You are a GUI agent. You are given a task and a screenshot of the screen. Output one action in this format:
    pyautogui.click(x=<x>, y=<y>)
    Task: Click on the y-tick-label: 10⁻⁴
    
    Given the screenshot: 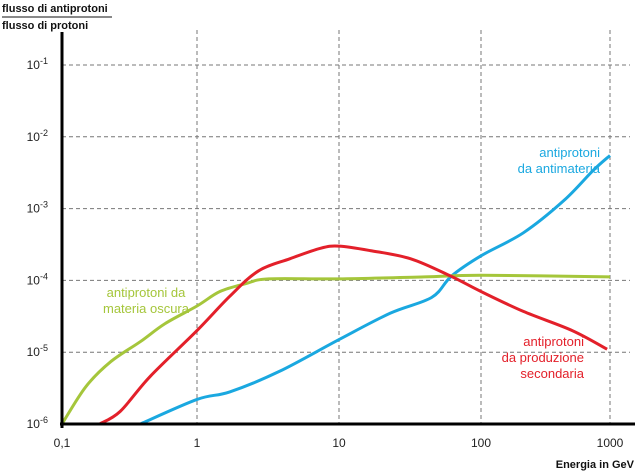 What is the action you would take?
    pyautogui.click(x=37, y=279)
    